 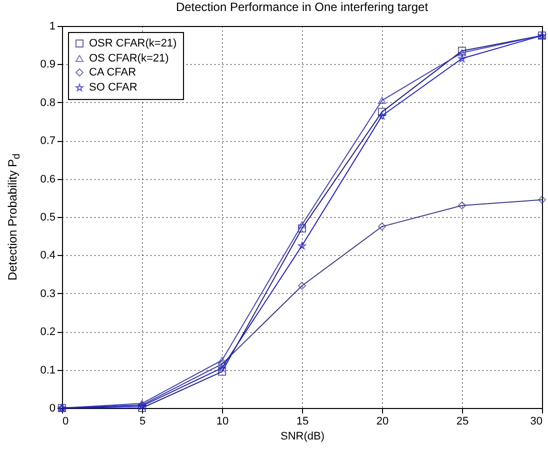 I want to click on y-tick-label: 0.2, so click(x=48, y=332).